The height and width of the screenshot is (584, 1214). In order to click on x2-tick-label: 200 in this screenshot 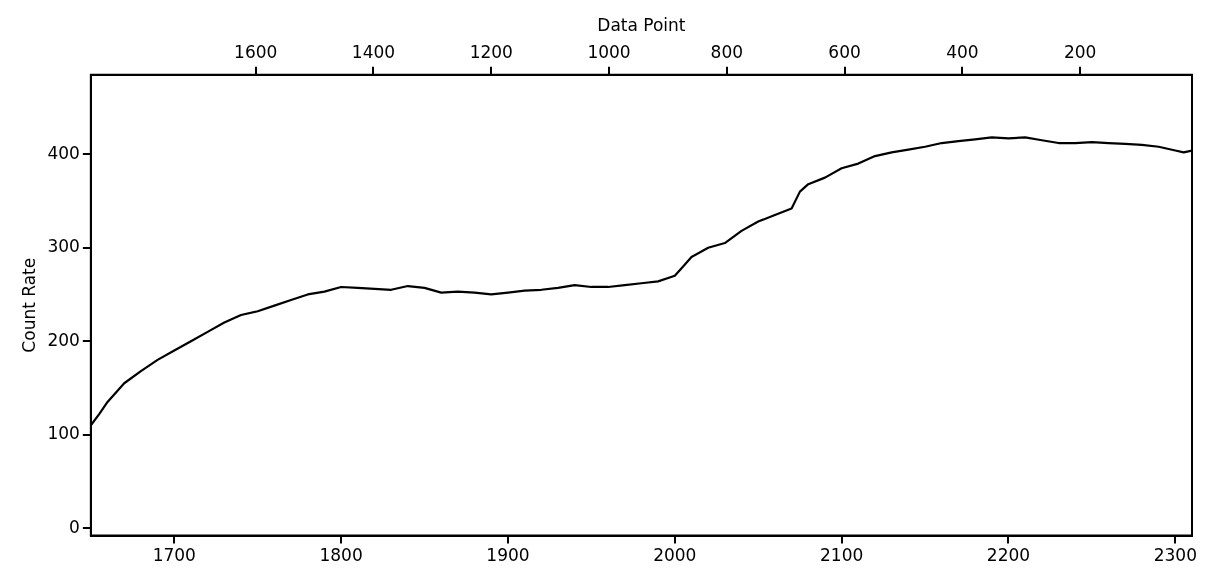, I will do `click(1080, 52)`.